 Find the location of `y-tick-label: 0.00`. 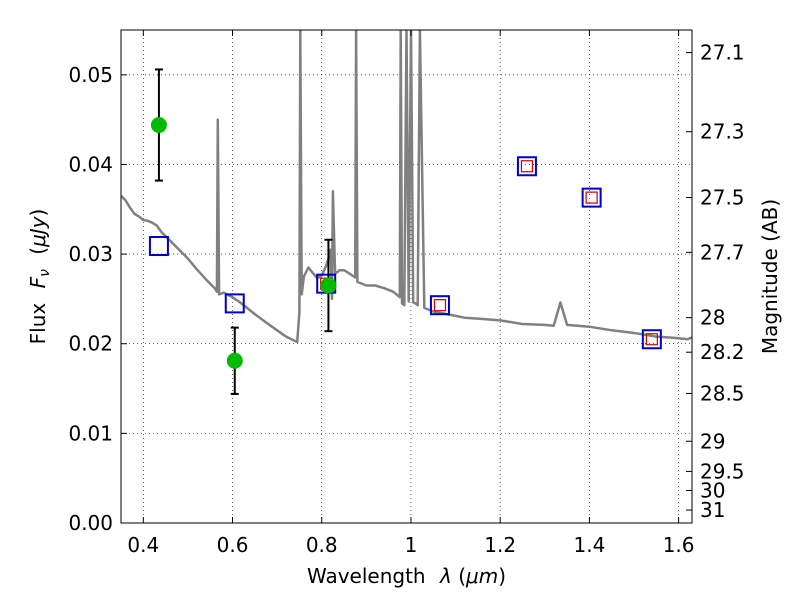

y-tick-label: 0.00 is located at coordinates (90, 523).